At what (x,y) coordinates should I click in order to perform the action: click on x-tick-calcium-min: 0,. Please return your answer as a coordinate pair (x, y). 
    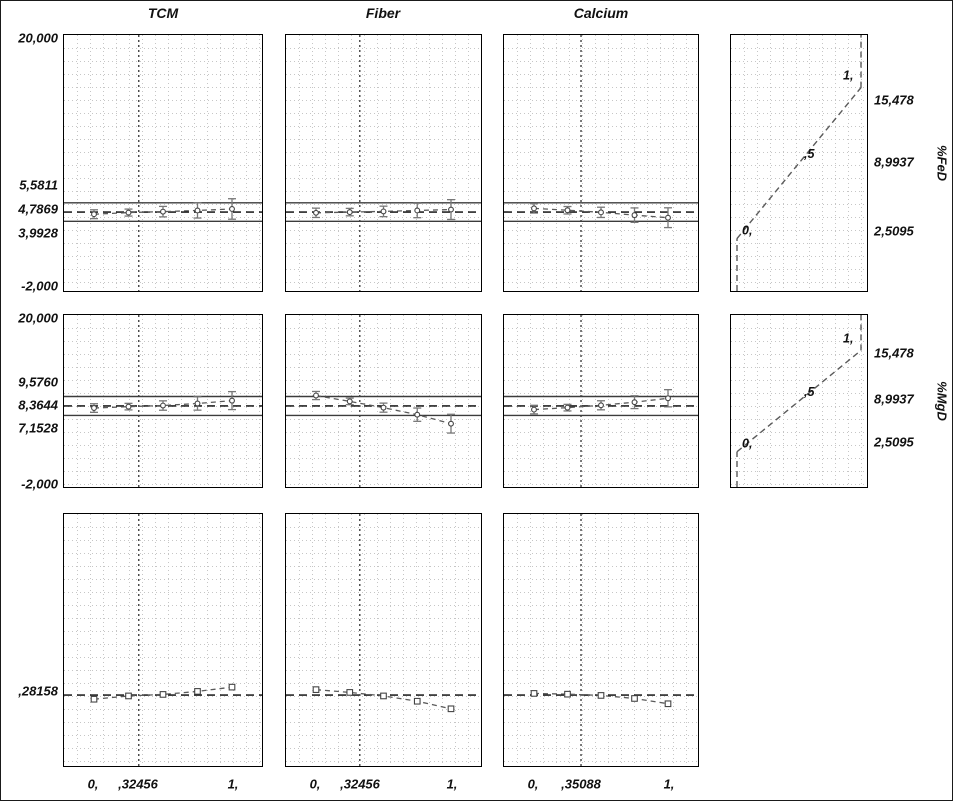
    Looking at the image, I should click on (533, 784).